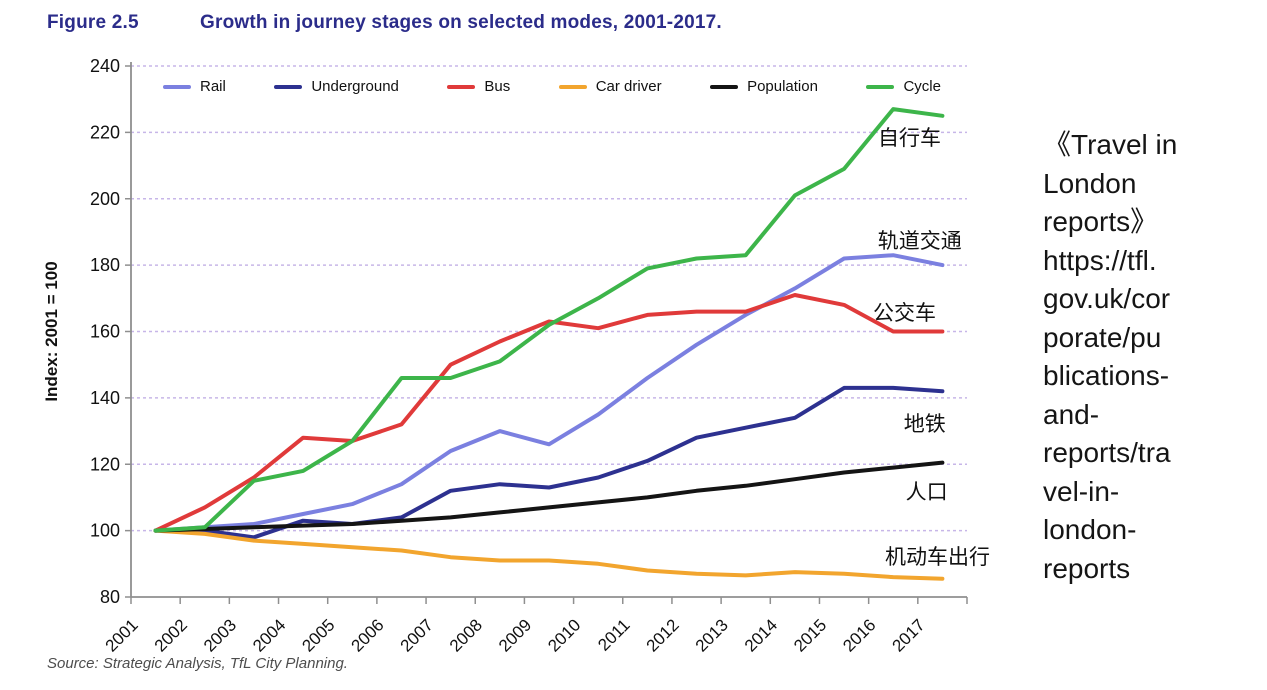 Image resolution: width=1267 pixels, height=690 pixels. Describe the element at coordinates (1100, 260) in the screenshot. I see `side-note-line: https://tfl.` at that location.